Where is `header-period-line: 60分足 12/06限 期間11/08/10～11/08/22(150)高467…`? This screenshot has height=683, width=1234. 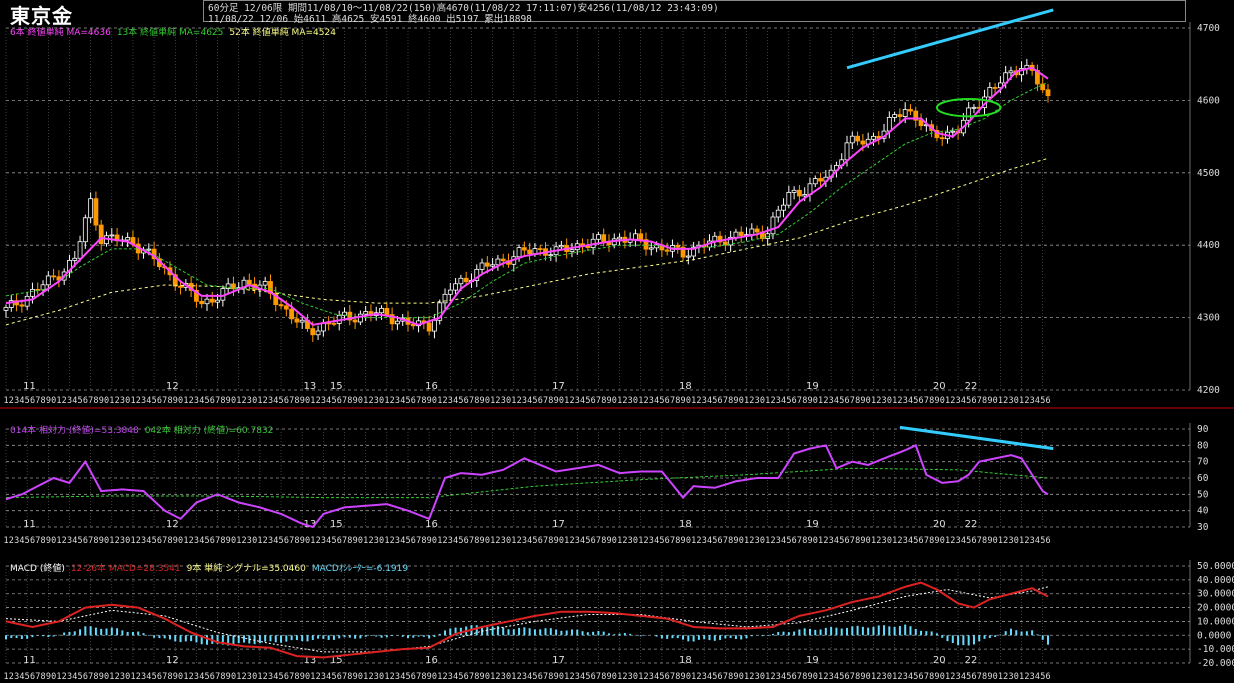
header-period-line: 60分足 12/06限 期間11/08/10～11/08/22(150)高467… is located at coordinates (463, 8).